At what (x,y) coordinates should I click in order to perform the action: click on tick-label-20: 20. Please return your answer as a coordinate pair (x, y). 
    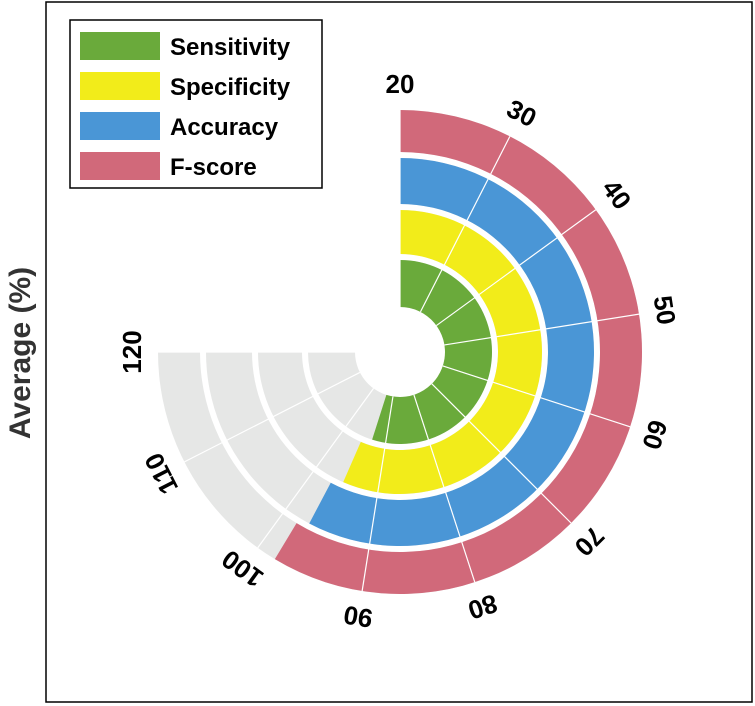
    Looking at the image, I should click on (400, 84).